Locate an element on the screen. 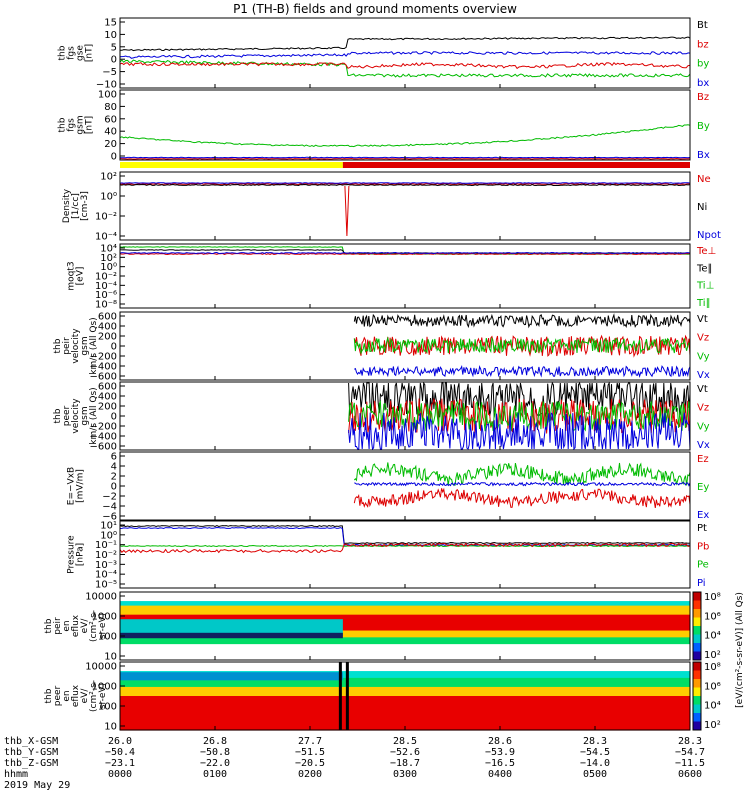  ytick-label: 80 is located at coordinates (110, 107).